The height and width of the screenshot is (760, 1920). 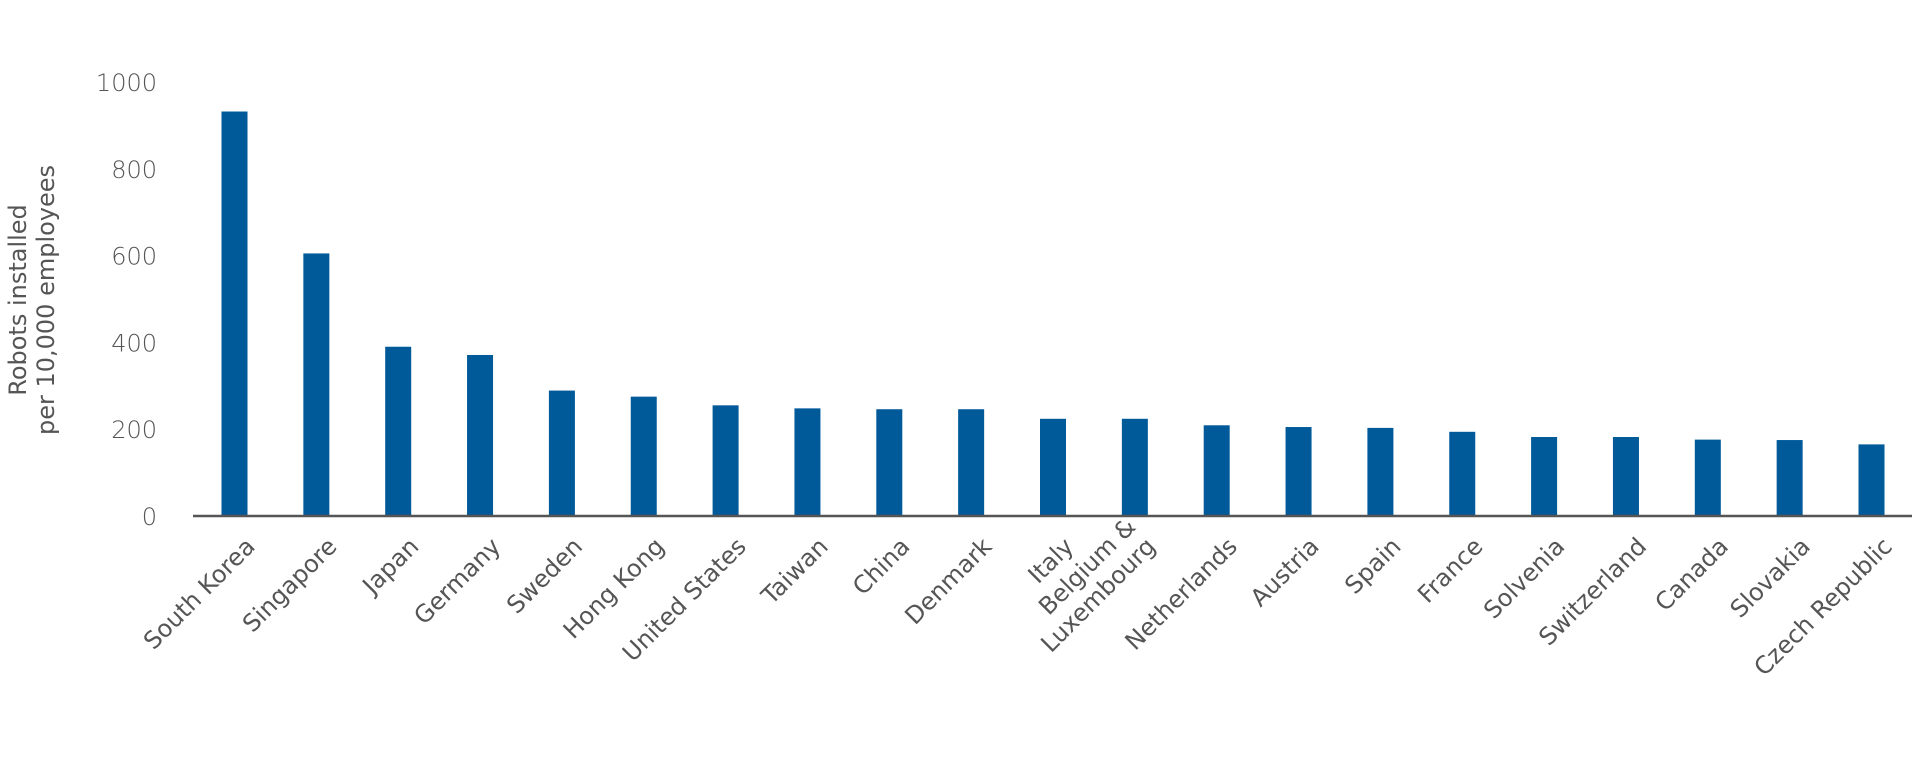 What do you see at coordinates (126, 83) in the screenshot?
I see `y-tick-label: 1000` at bounding box center [126, 83].